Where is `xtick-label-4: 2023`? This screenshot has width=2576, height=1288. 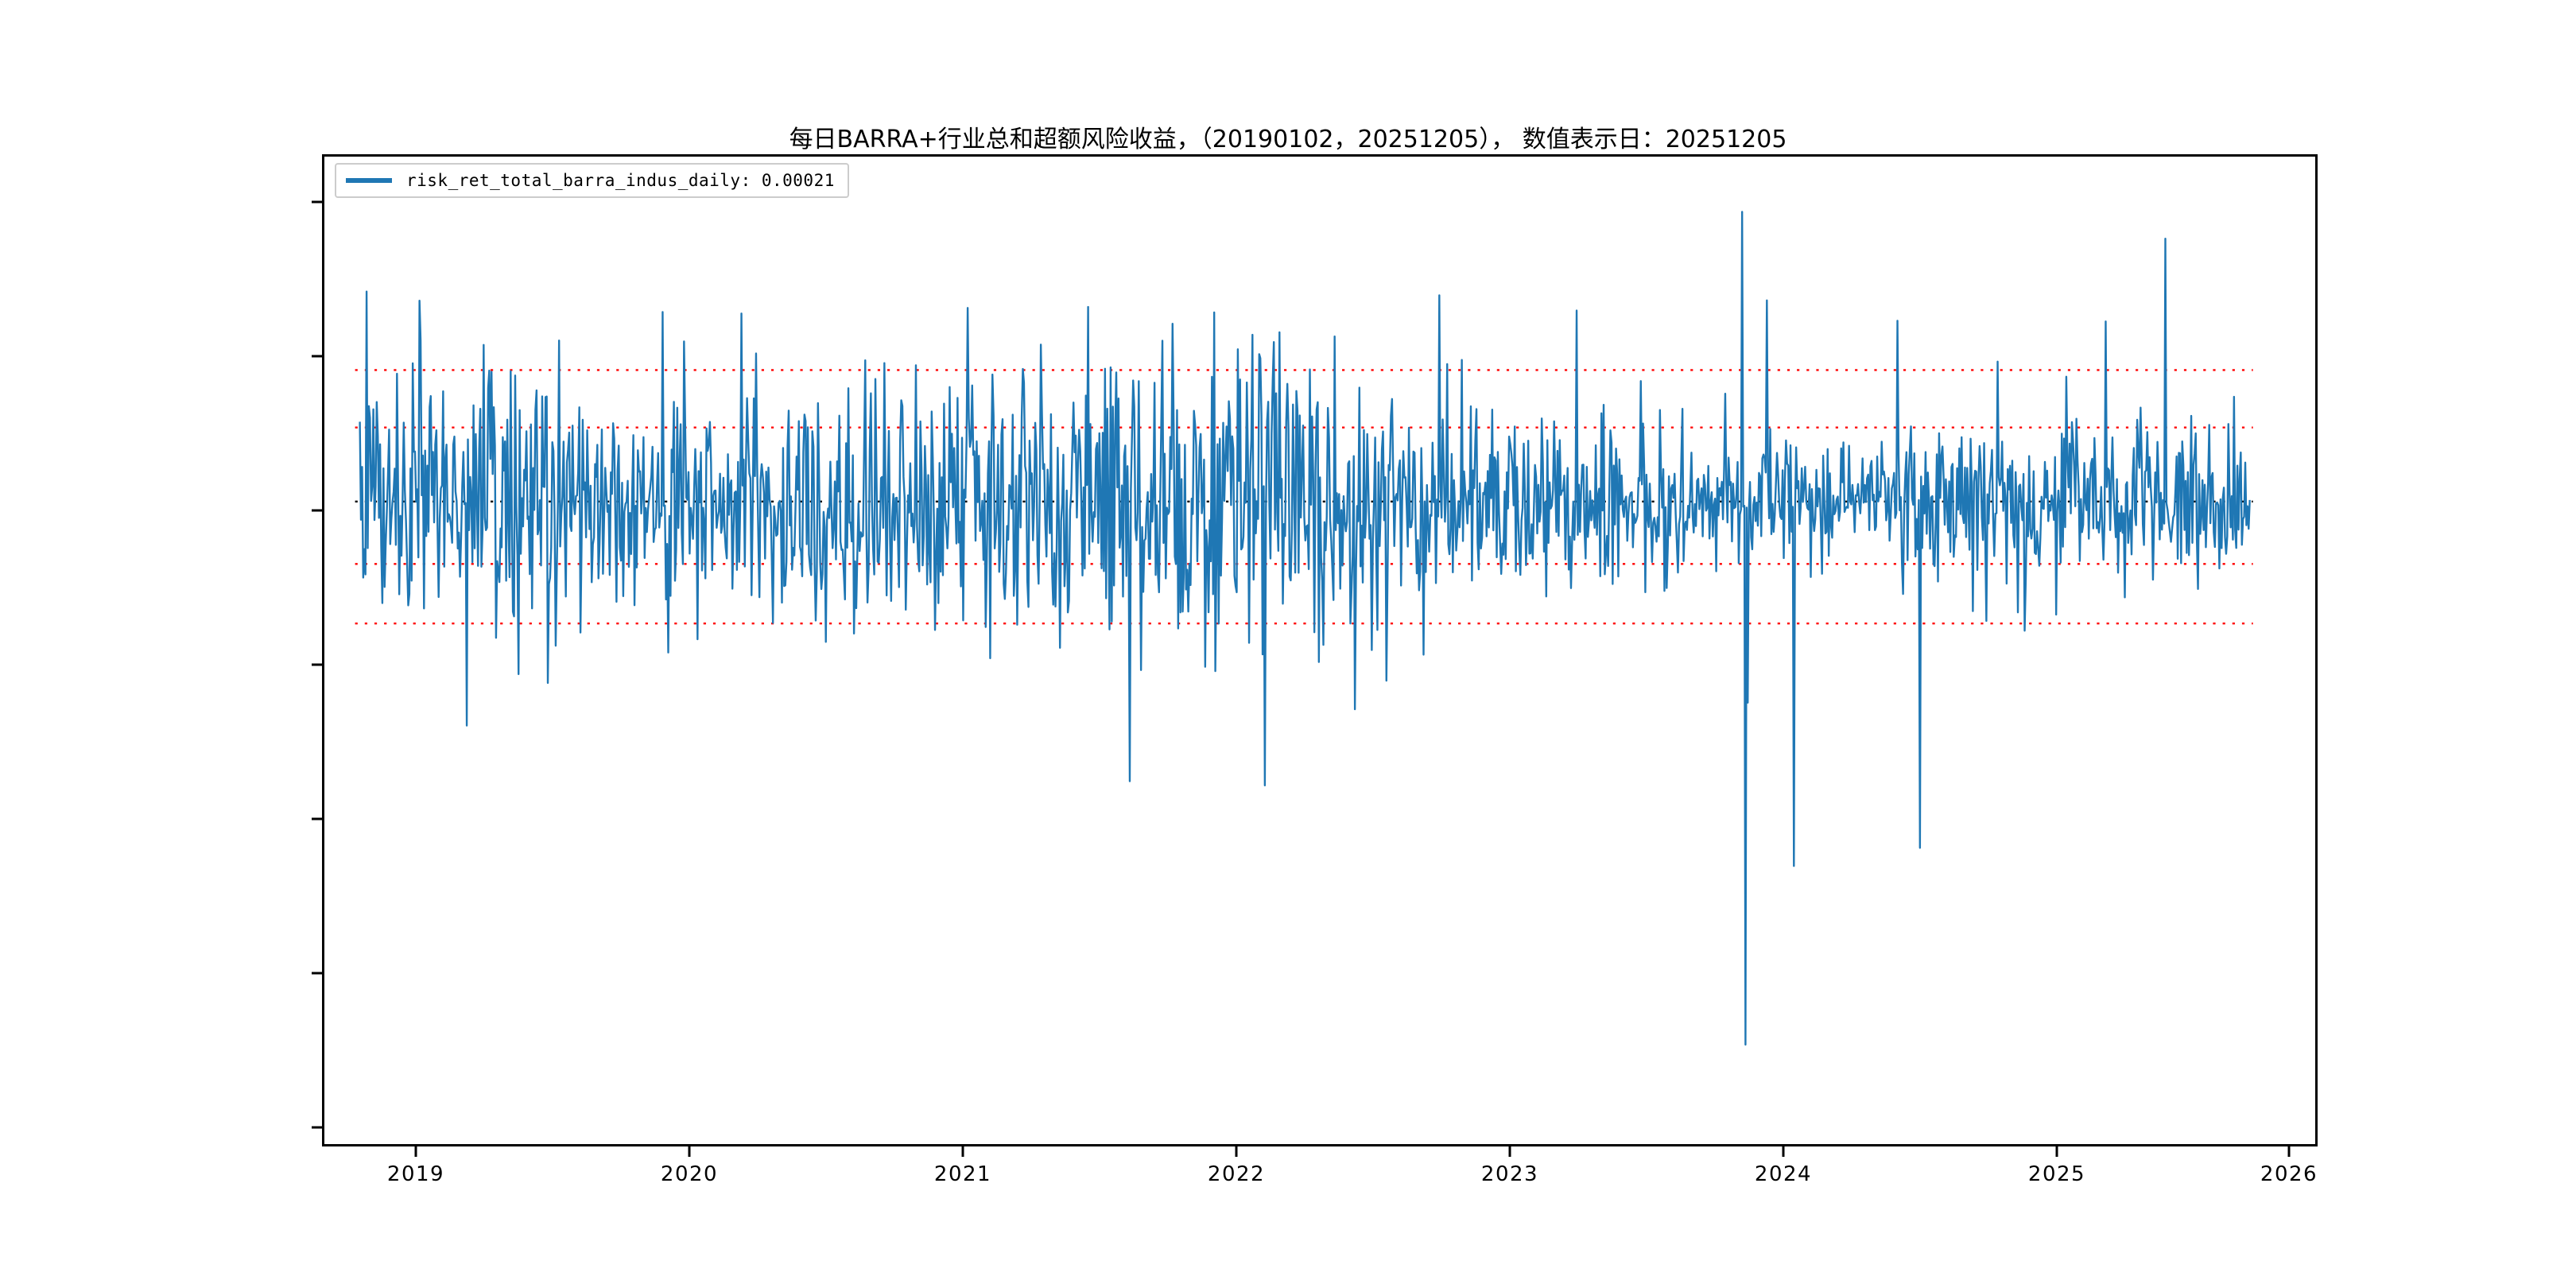 xtick-label-4: 2023 is located at coordinates (1509, 1174).